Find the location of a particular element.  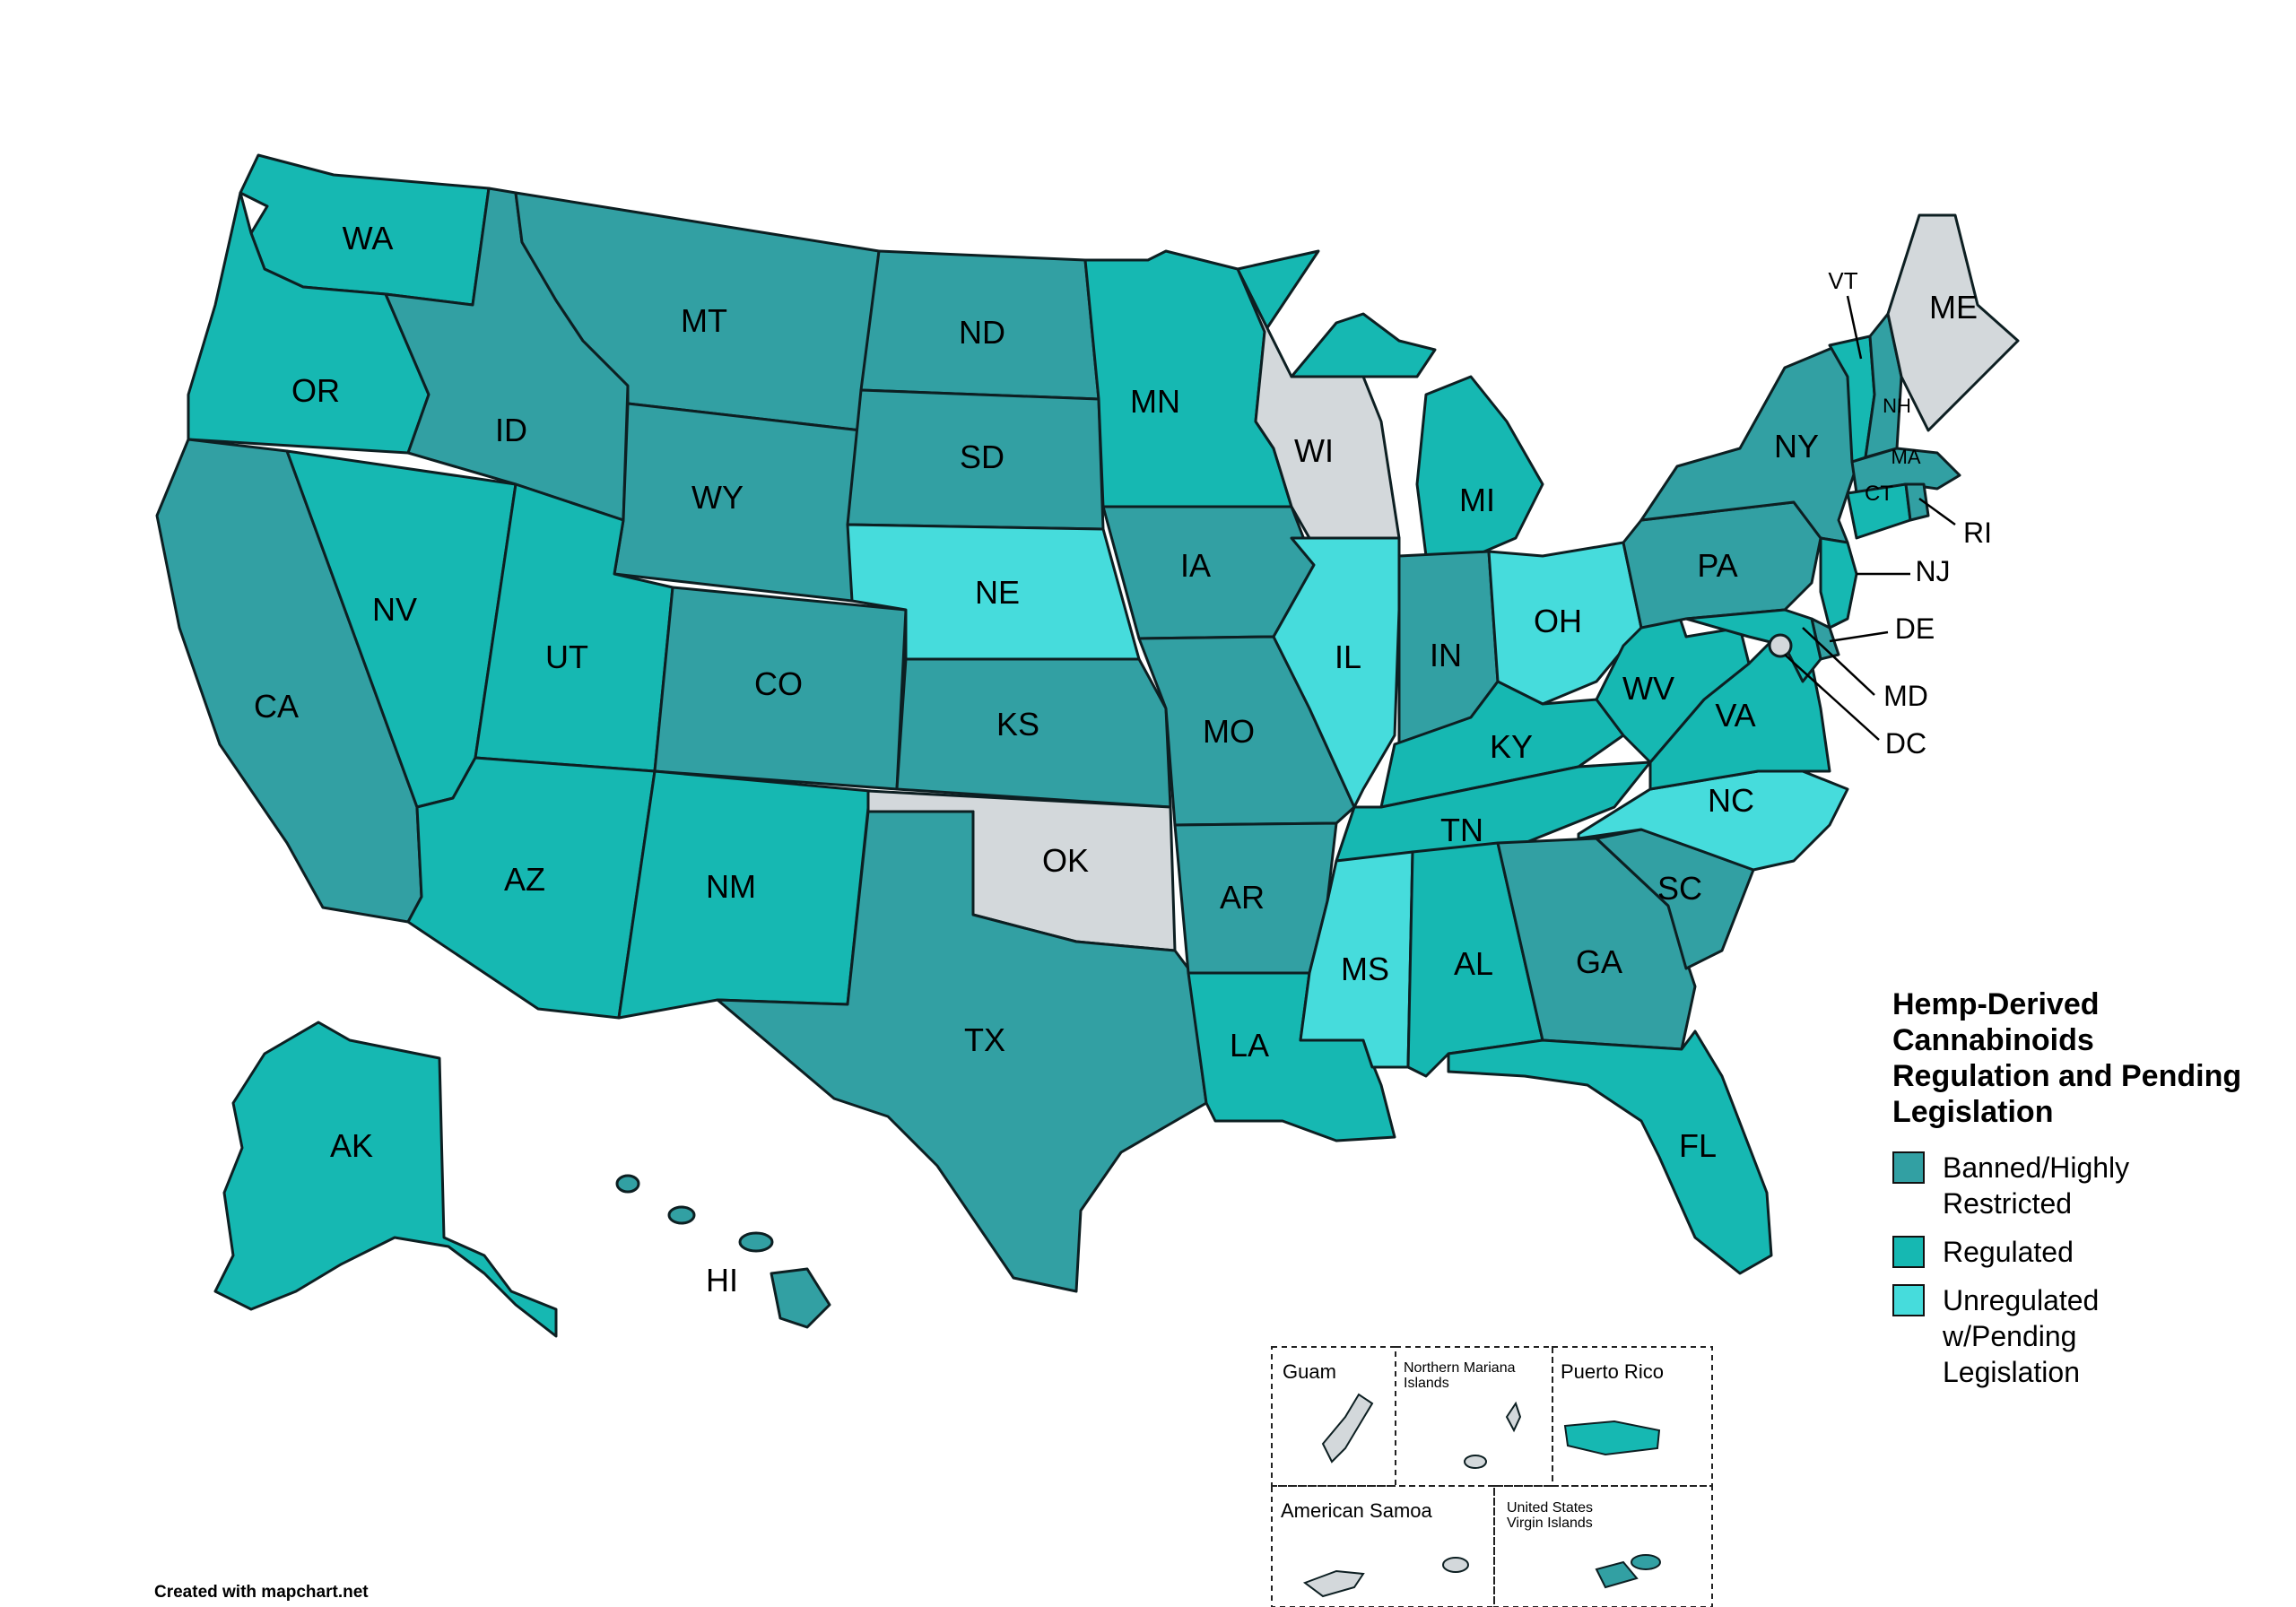

legend-swatch-banned is located at coordinates (1908, 1168).